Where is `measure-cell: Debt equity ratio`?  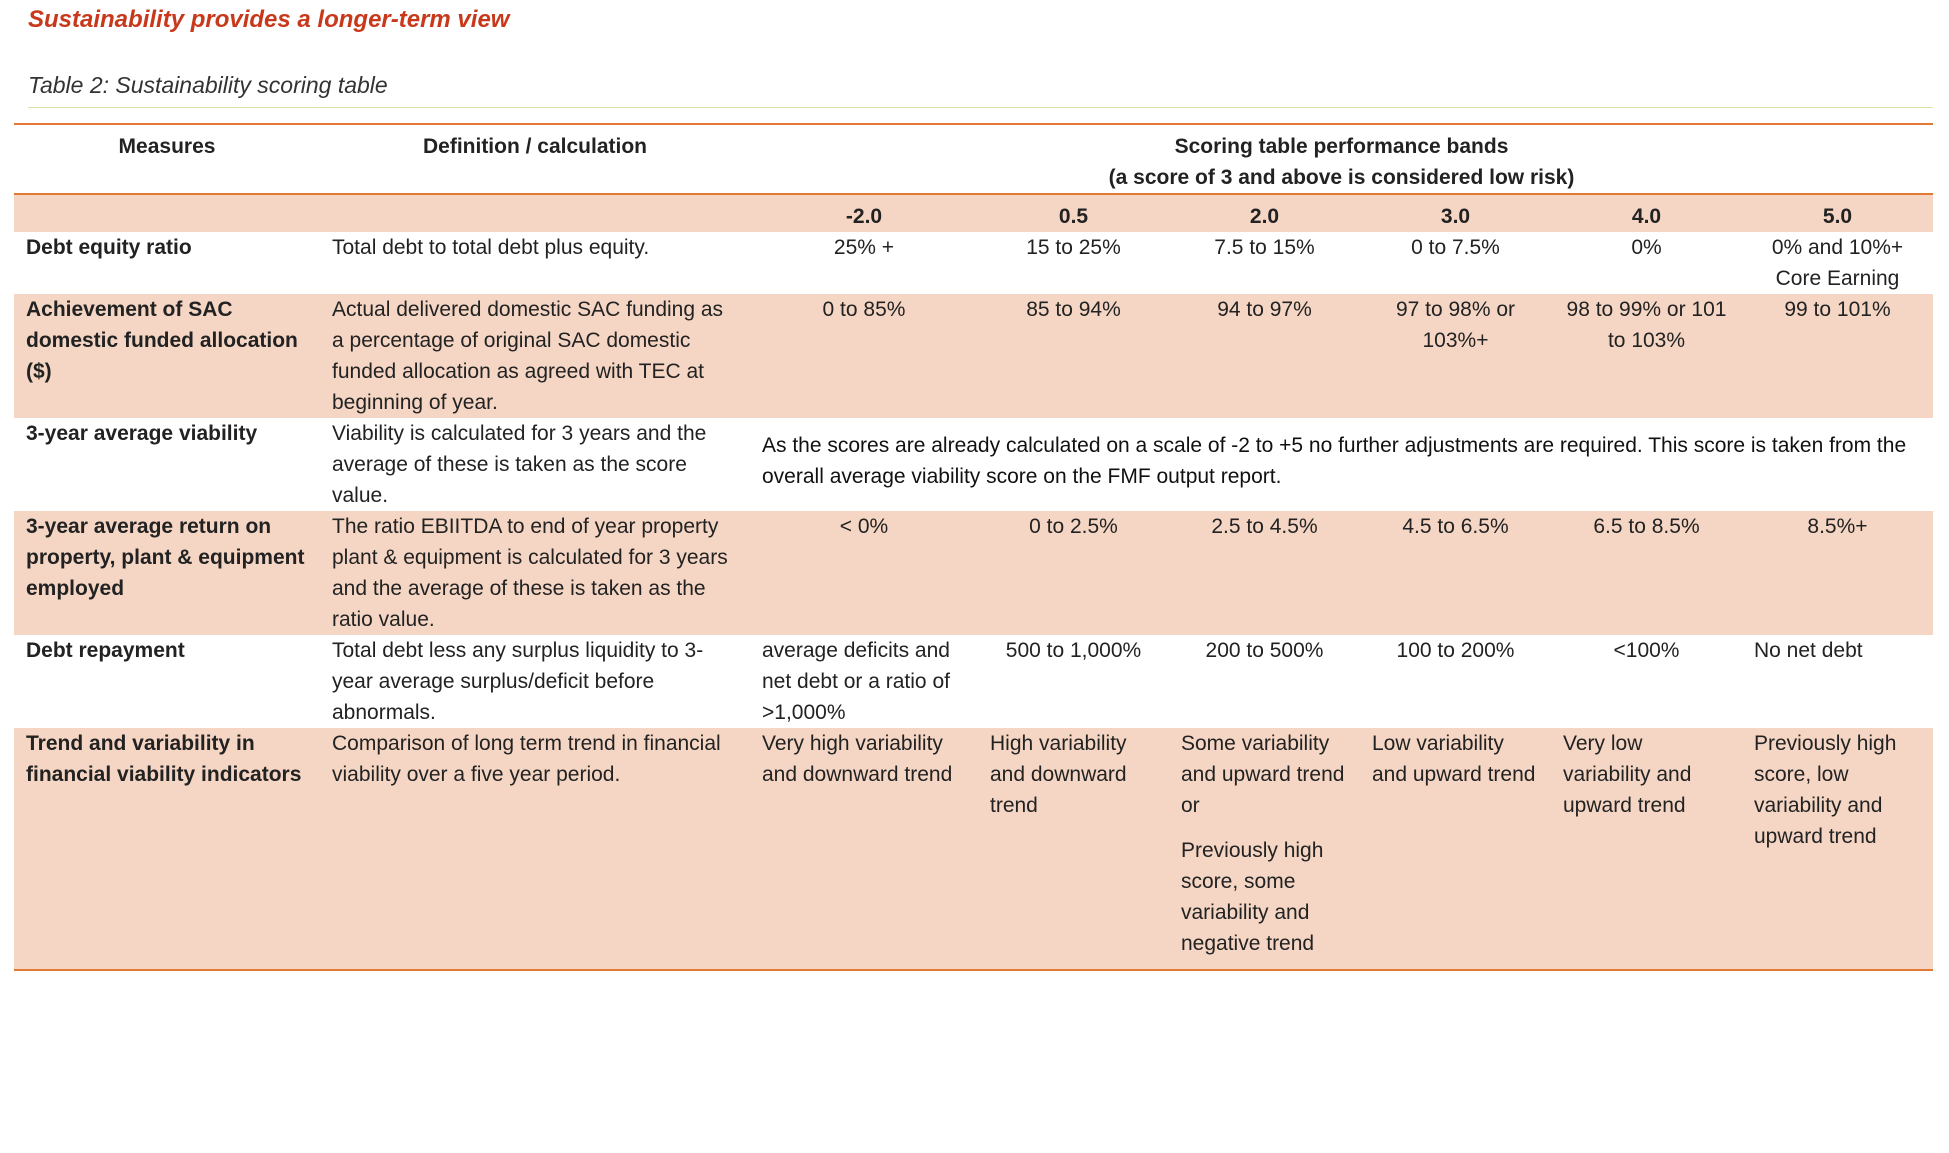 measure-cell: Debt equity ratio is located at coordinates (109, 247).